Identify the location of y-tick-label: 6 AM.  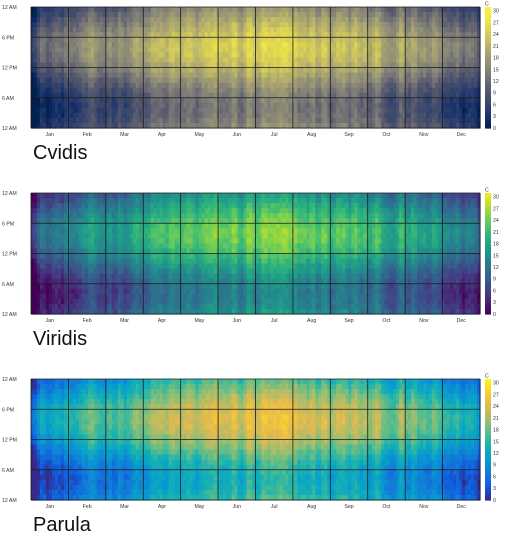
(8, 99).